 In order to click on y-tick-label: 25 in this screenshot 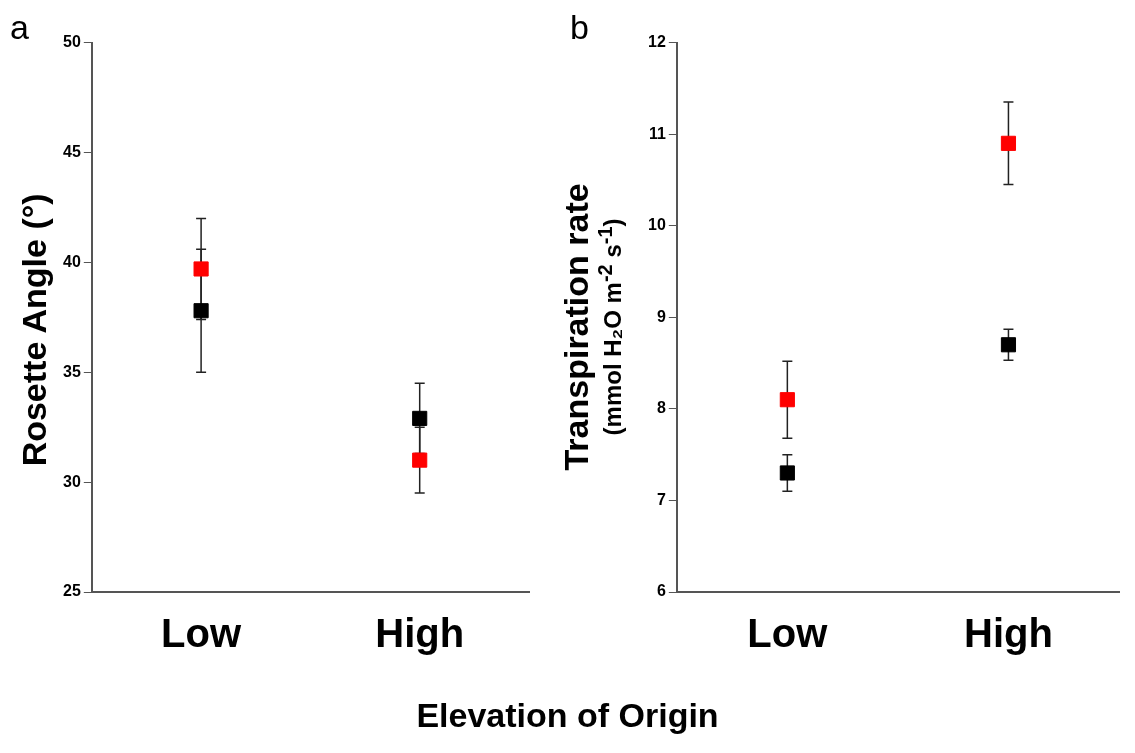, I will do `click(72, 591)`.